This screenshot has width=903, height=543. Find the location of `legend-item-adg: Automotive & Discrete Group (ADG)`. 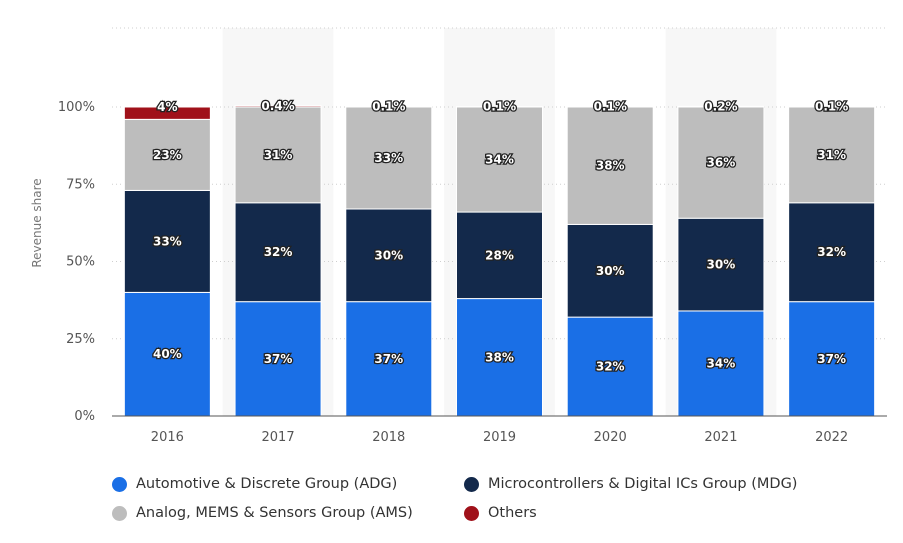

legend-item-adg: Automotive & Discrete Group (ADG) is located at coordinates (254, 484).